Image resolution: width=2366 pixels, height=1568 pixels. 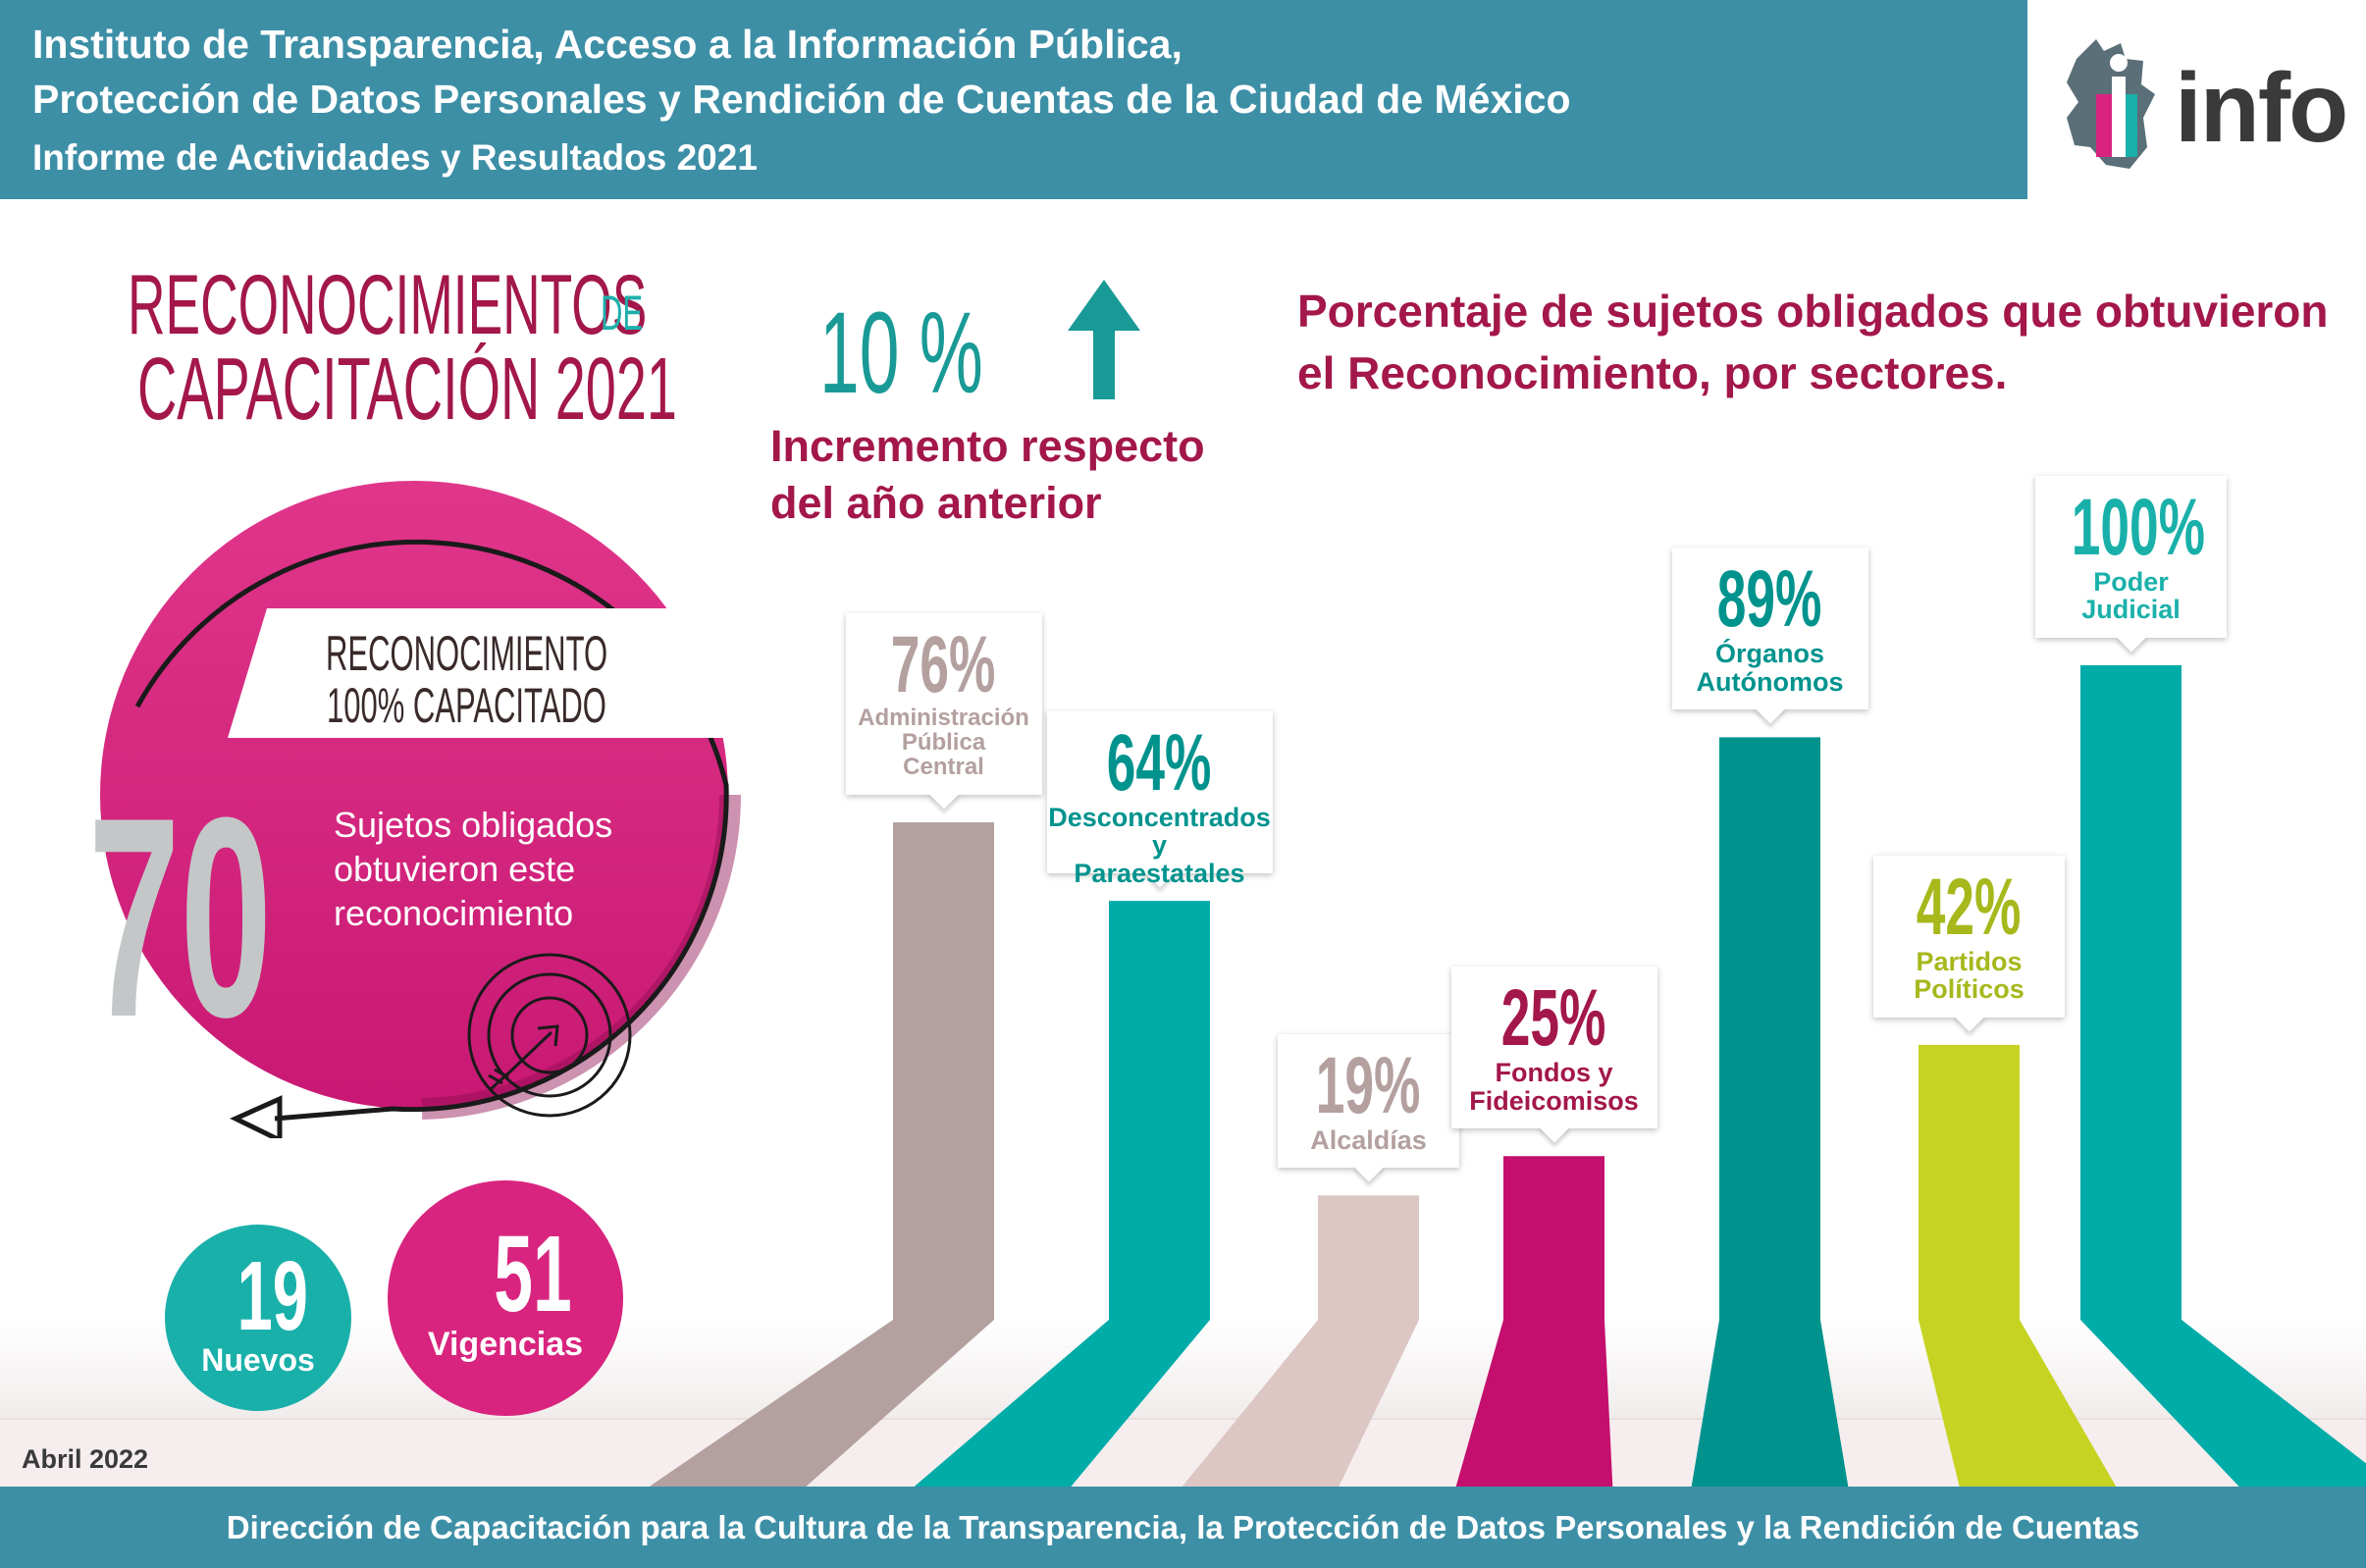 I want to click on bar-category-label: Alcaldías, so click(x=1368, y=1141).